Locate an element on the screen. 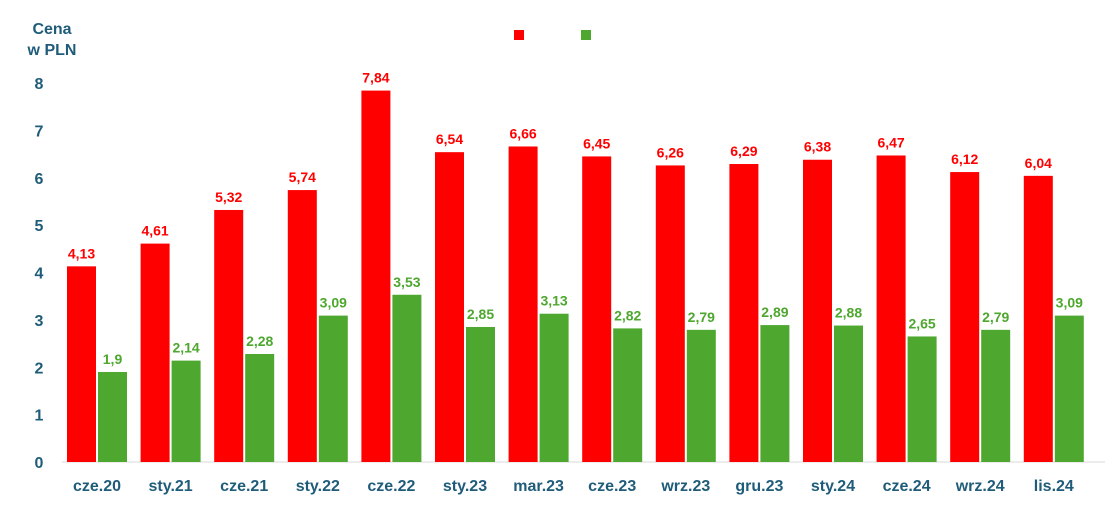 The height and width of the screenshot is (509, 1110). x-tick-label: sty.23 is located at coordinates (465, 486).